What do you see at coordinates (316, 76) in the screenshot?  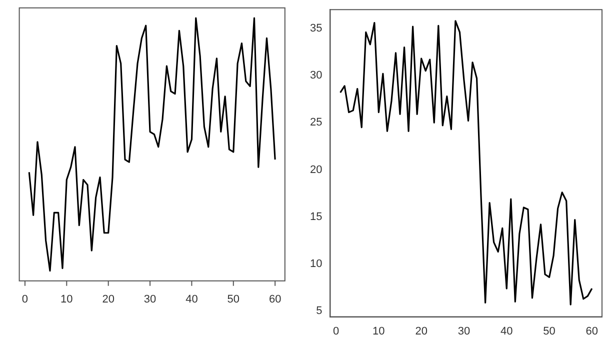 I see `y-tick-label: 30` at bounding box center [316, 76].